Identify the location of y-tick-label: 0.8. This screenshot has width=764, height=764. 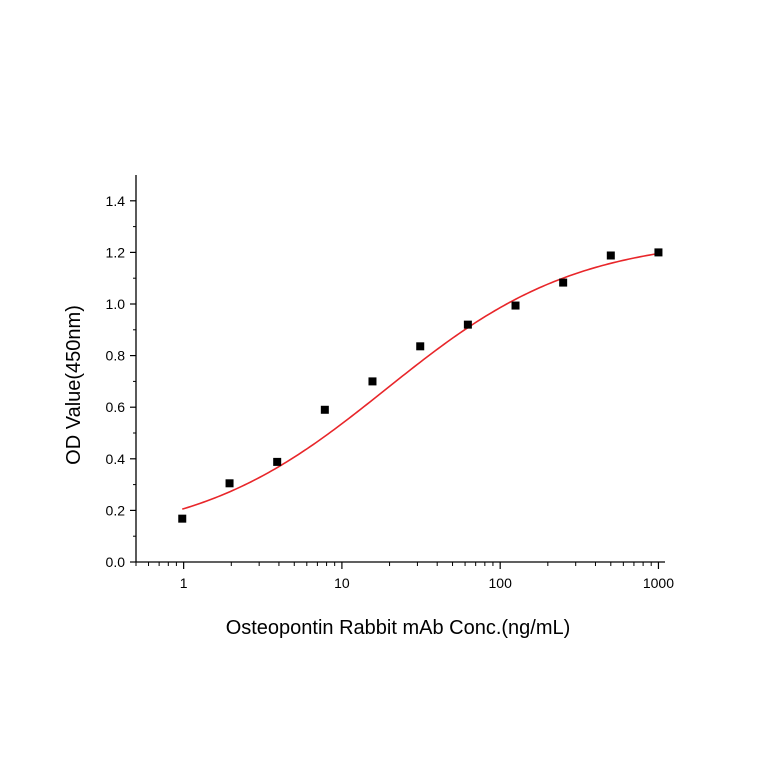
(116, 356).